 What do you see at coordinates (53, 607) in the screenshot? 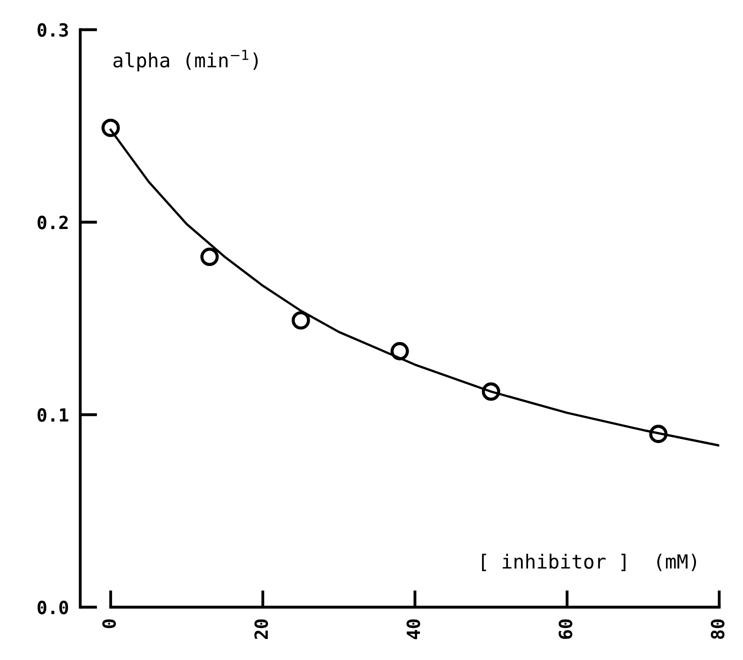
I see `y-tick-label: 0.0` at bounding box center [53, 607].